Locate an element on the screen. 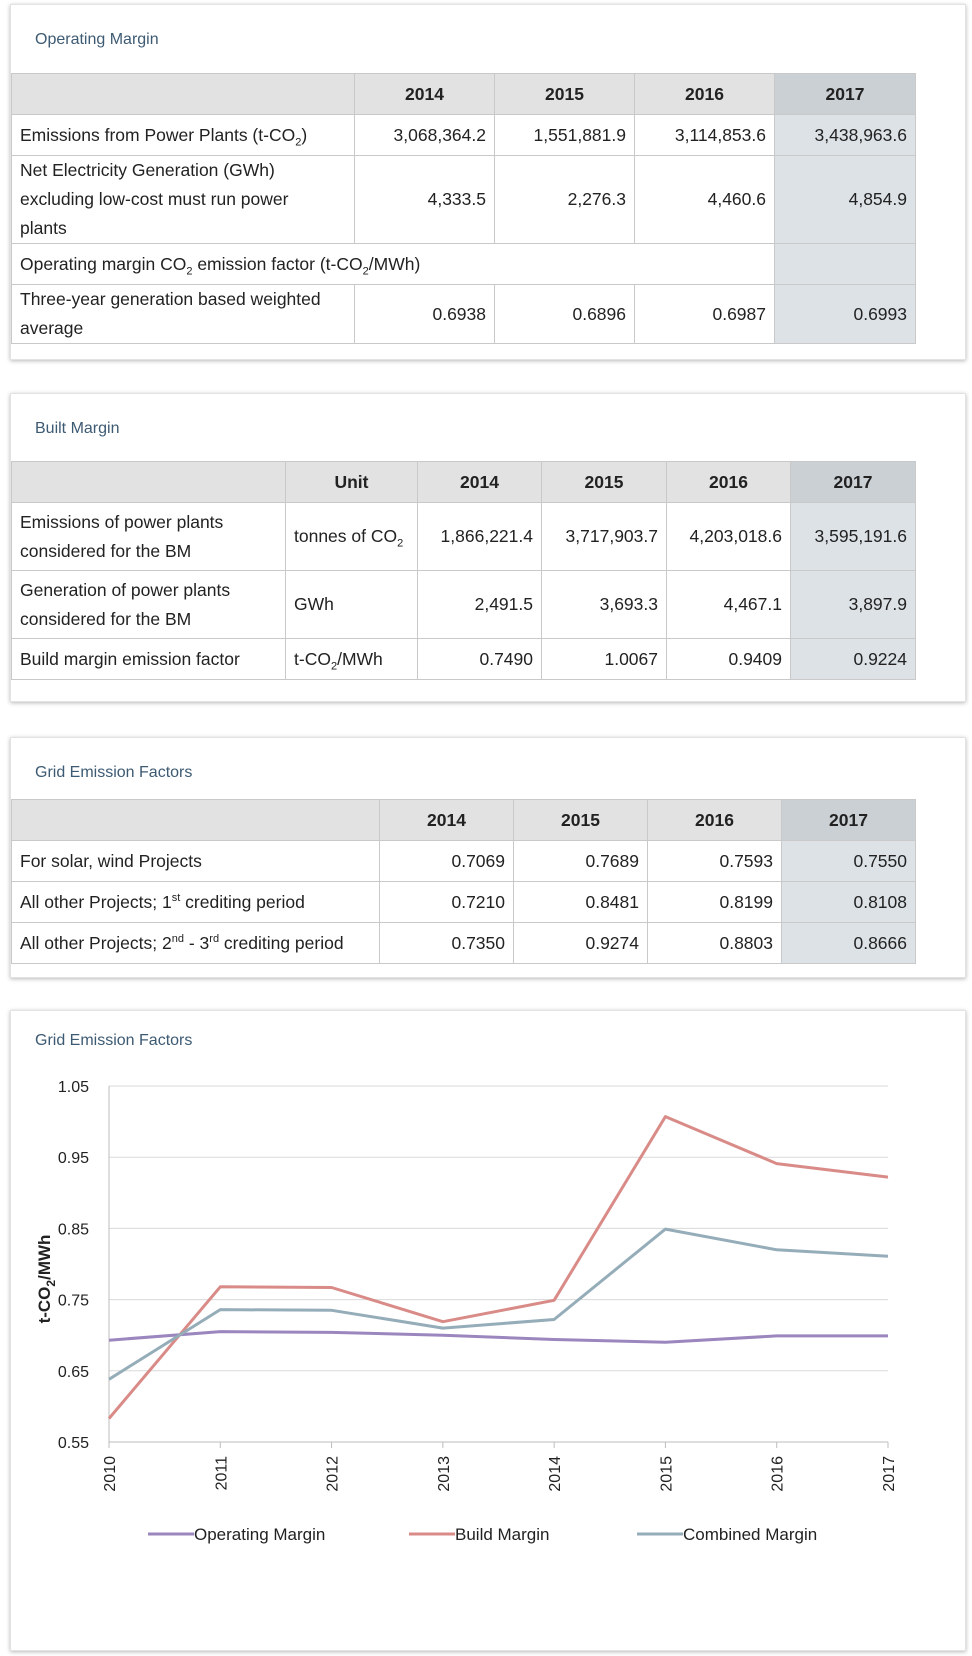 This screenshot has width=972, height=1656. row-unit: t-CO2/MWh is located at coordinates (351, 659).